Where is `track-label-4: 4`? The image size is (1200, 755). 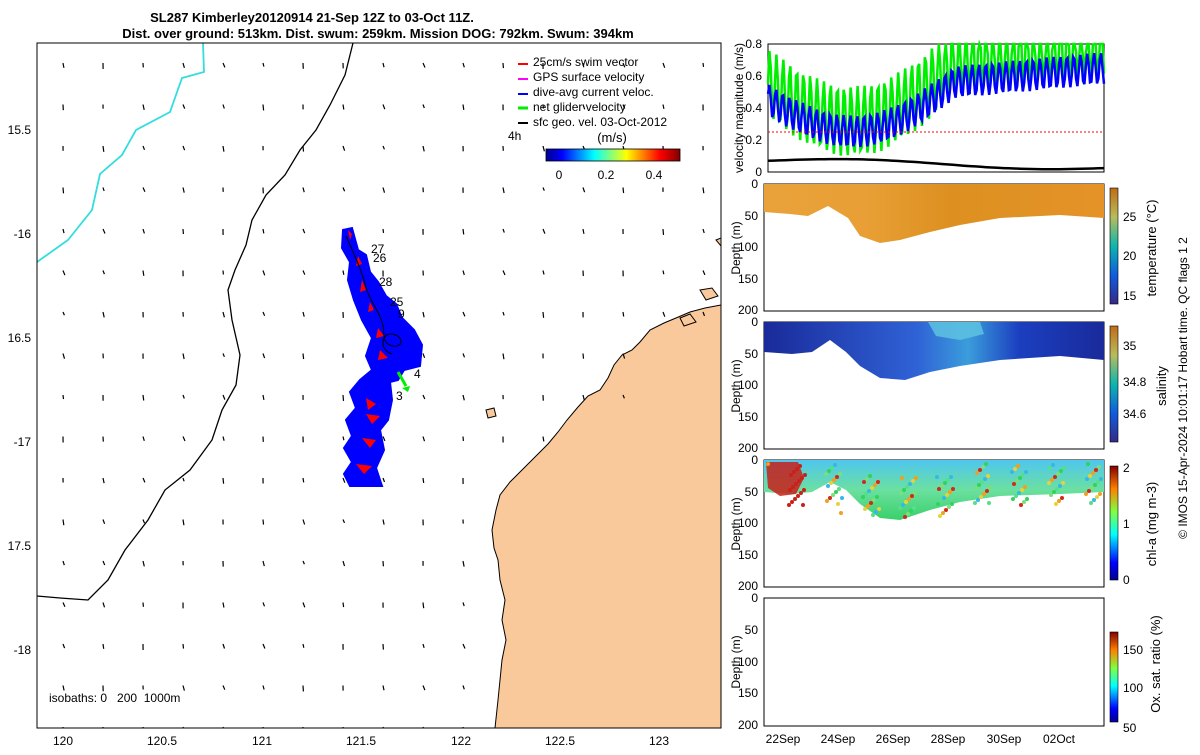
track-label-4: 4 is located at coordinates (417, 374).